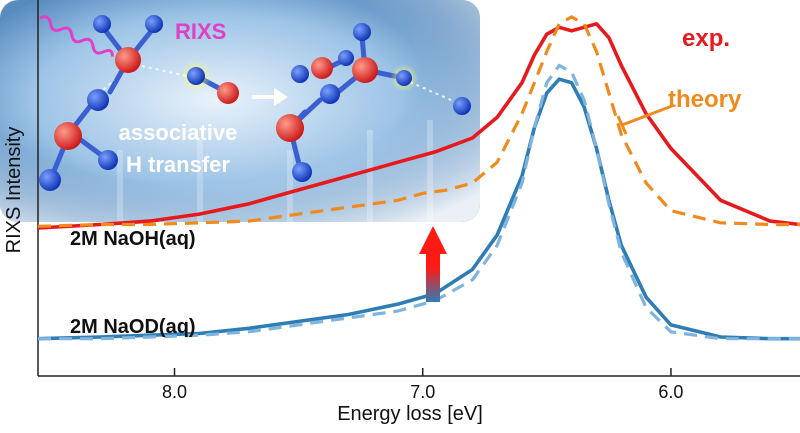  Describe the element at coordinates (433, 264) in the screenshot. I see `increase-arrow-icon` at that location.